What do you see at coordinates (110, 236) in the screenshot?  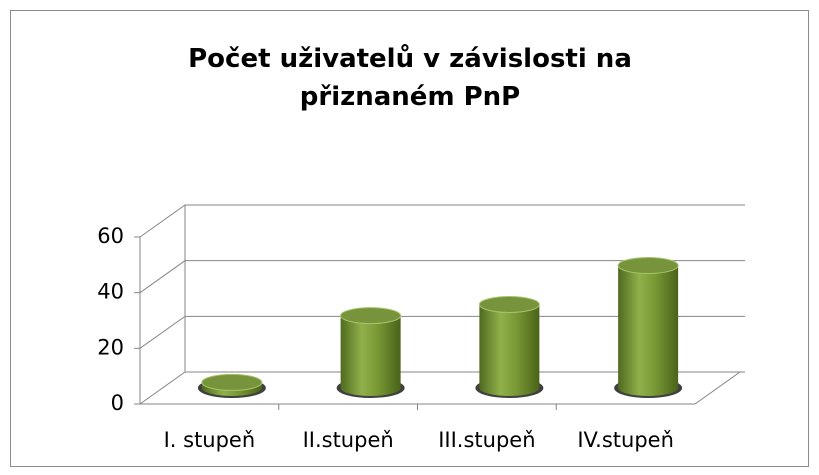 I see `y-tick-label: 60` at bounding box center [110, 236].